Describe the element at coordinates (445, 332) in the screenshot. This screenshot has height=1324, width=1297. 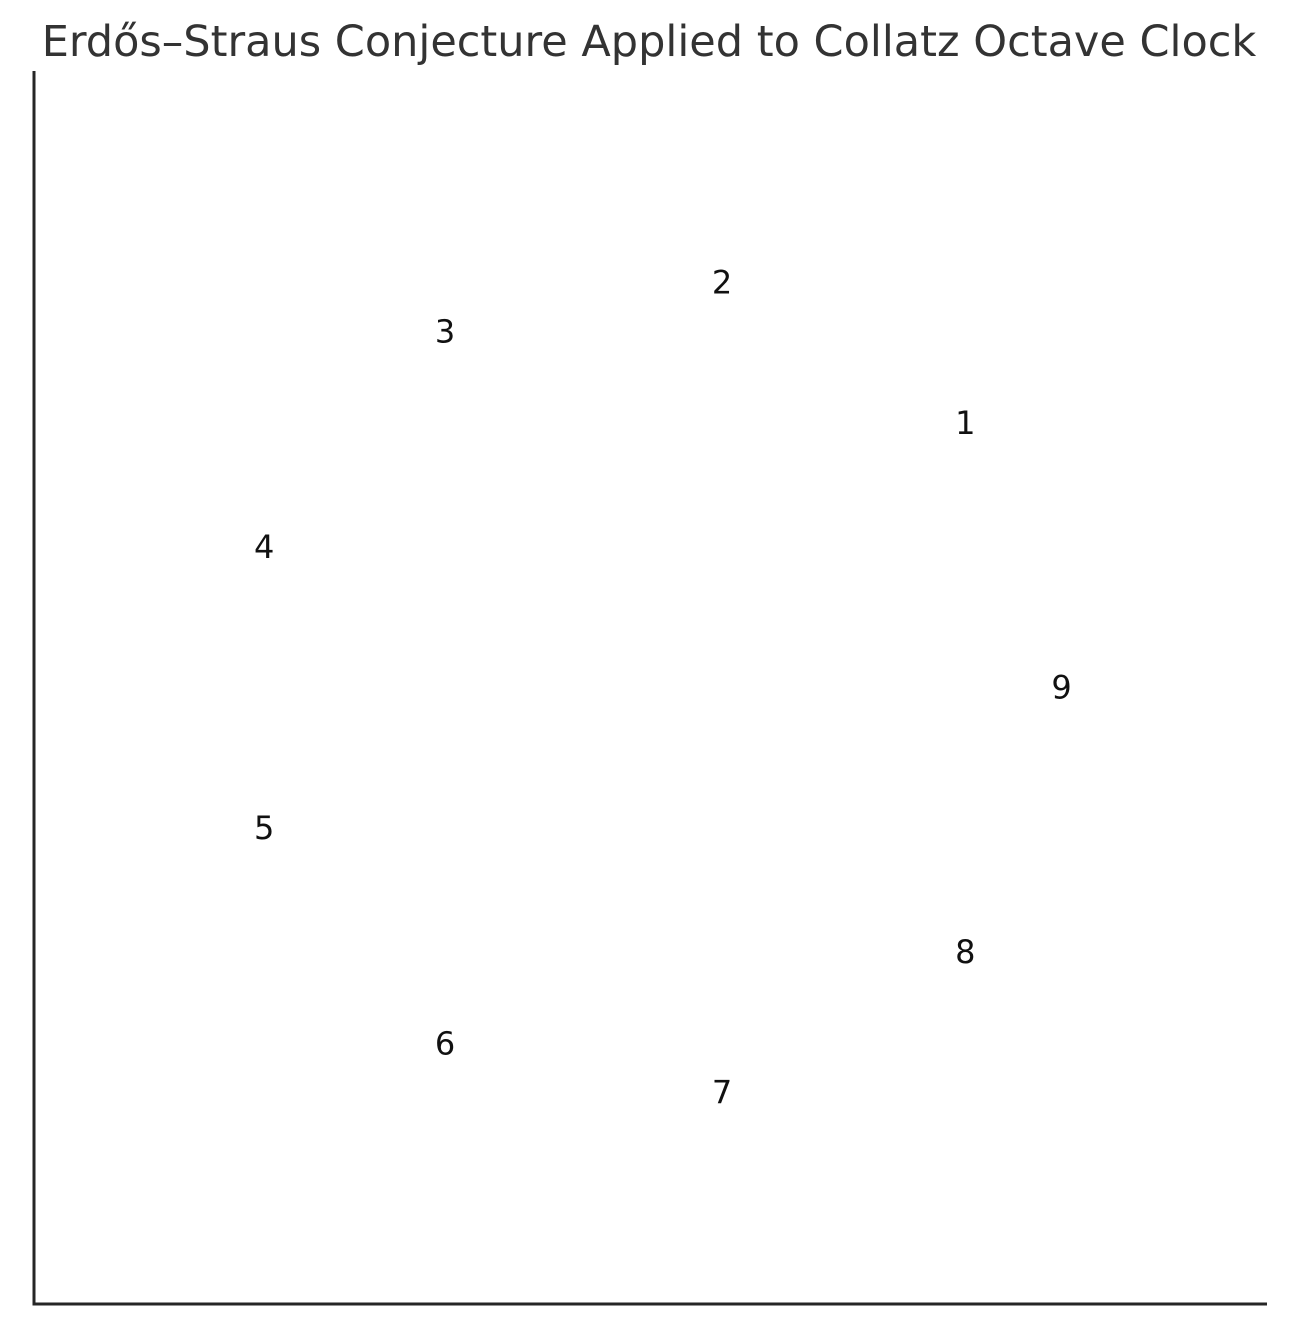
I see `point-label-3: 3` at that location.